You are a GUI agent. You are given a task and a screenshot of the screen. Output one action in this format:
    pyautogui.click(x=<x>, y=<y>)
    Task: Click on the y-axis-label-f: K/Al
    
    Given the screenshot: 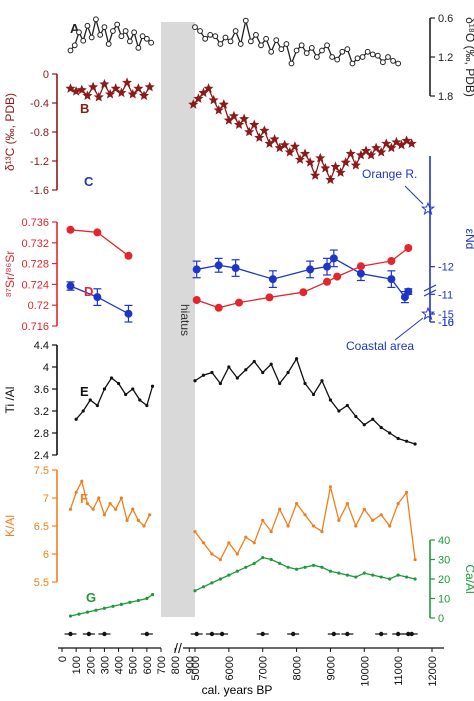 What is the action you would take?
    pyautogui.click(x=10, y=526)
    